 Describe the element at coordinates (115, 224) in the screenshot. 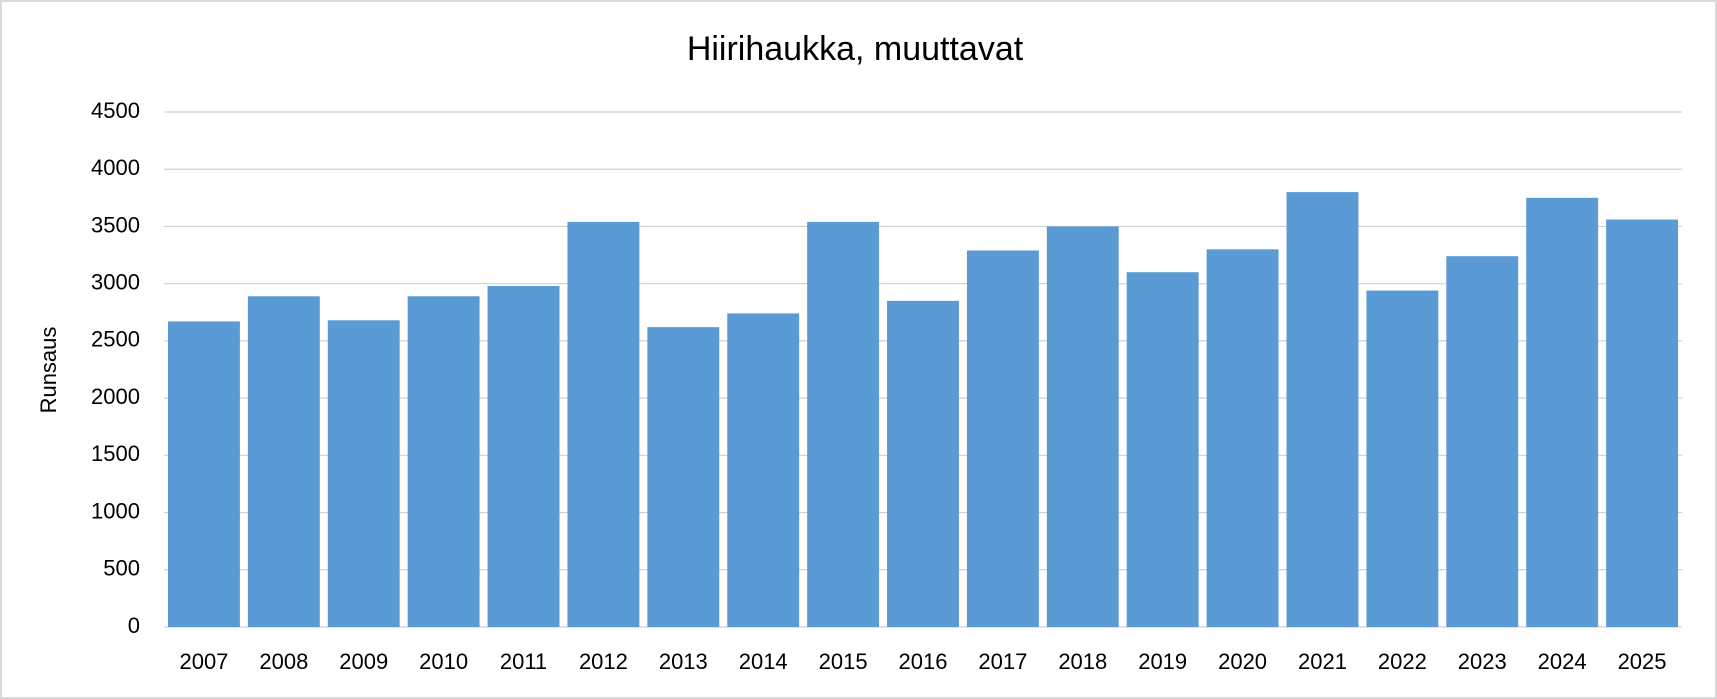

I see `y-tick-label: 3500` at that location.